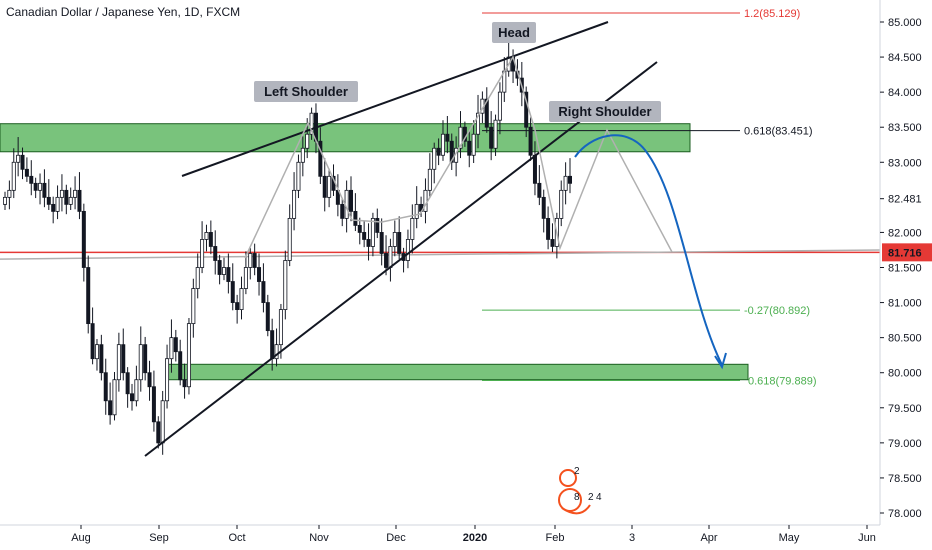 The image size is (932, 550). What do you see at coordinates (782, 382) in the screenshot?
I see `fib-label-0-618-lower: 0.618(79.889)` at bounding box center [782, 382].